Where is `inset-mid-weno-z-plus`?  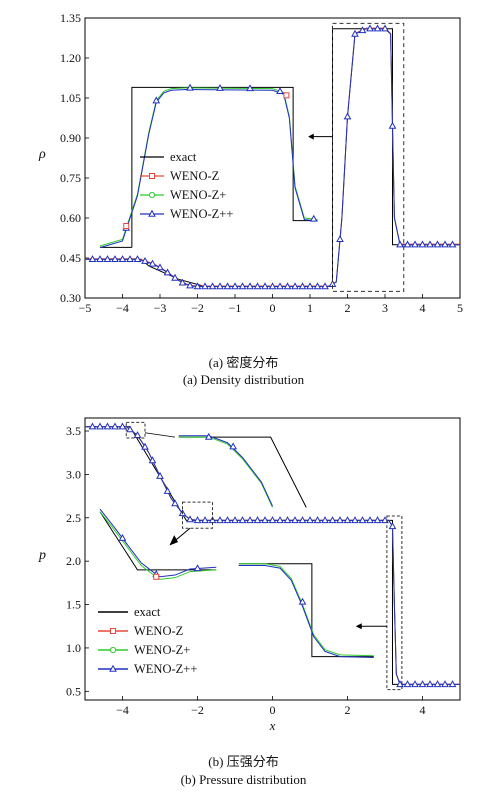 inset-mid-weno-z-plus is located at coordinates (158, 545).